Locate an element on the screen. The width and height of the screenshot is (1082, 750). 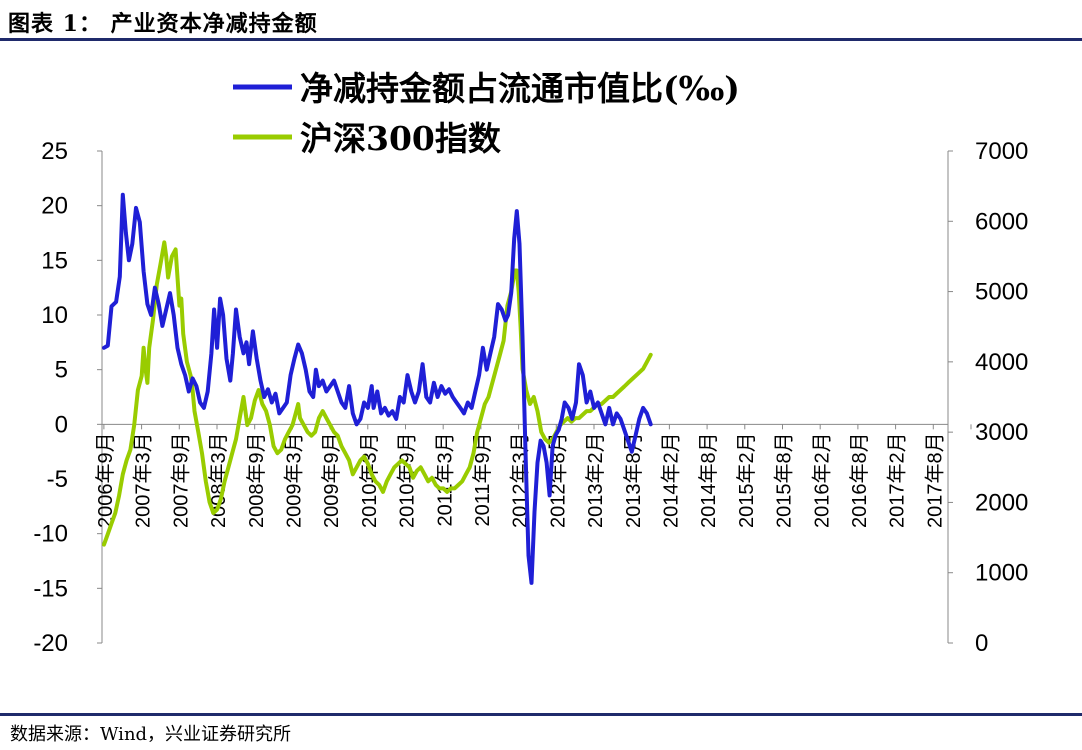
right-y-tick-label: 6000 is located at coordinates (1001, 221).